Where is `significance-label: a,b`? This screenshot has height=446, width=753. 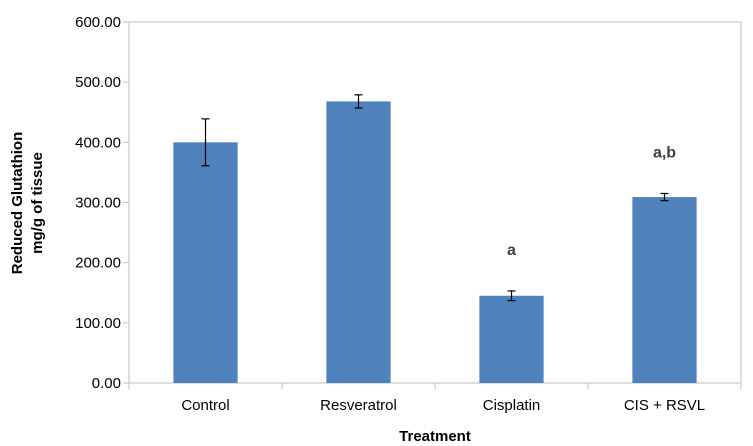
significance-label: a,b is located at coordinates (664, 152).